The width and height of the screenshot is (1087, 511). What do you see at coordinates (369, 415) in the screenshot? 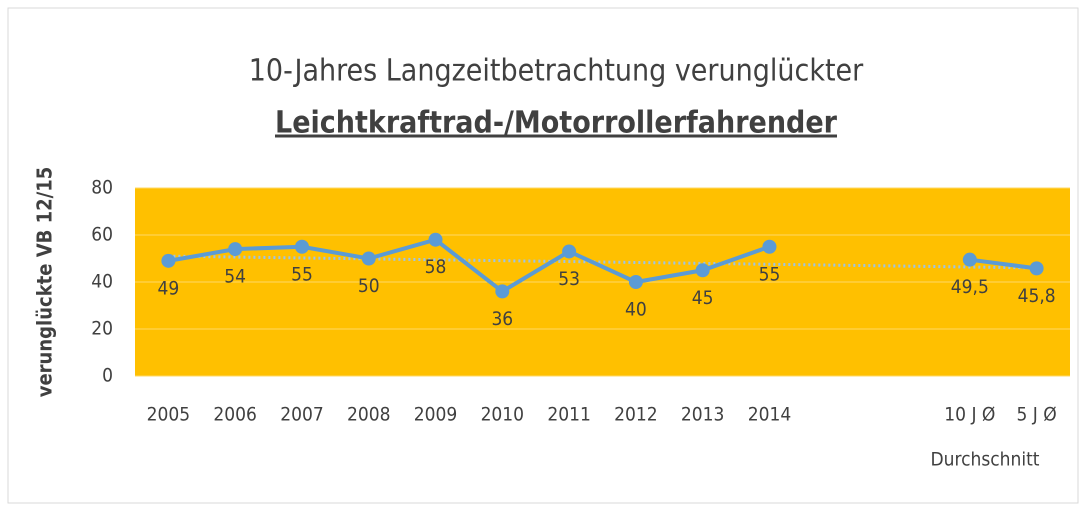
I see `x-tick-label: 2008` at bounding box center [369, 415].